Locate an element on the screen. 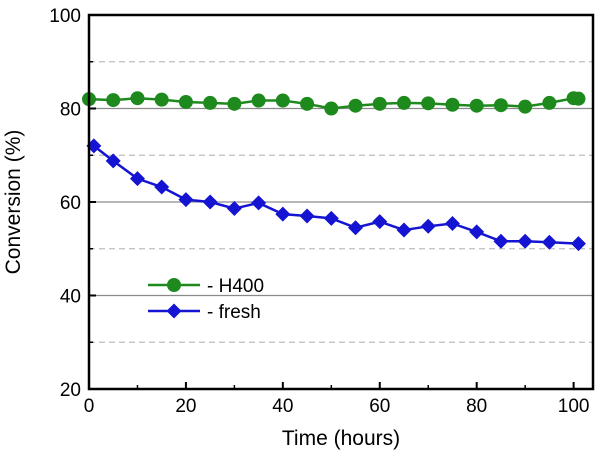 The height and width of the screenshot is (458, 600). y-tick-label: 60 is located at coordinates (70, 203).